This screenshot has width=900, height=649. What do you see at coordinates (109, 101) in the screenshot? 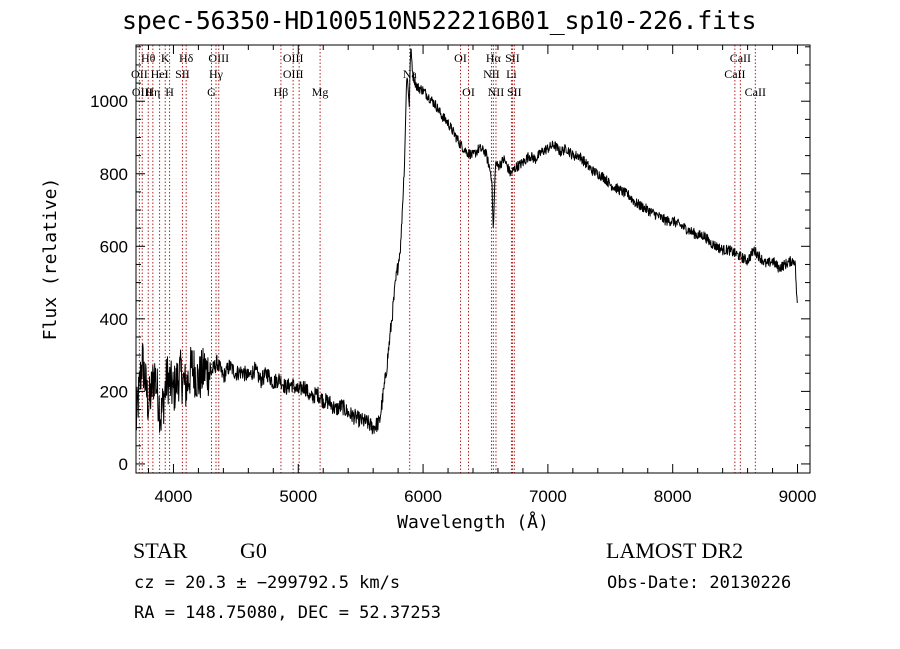
I see `y-tick-label: 1000` at bounding box center [109, 101].